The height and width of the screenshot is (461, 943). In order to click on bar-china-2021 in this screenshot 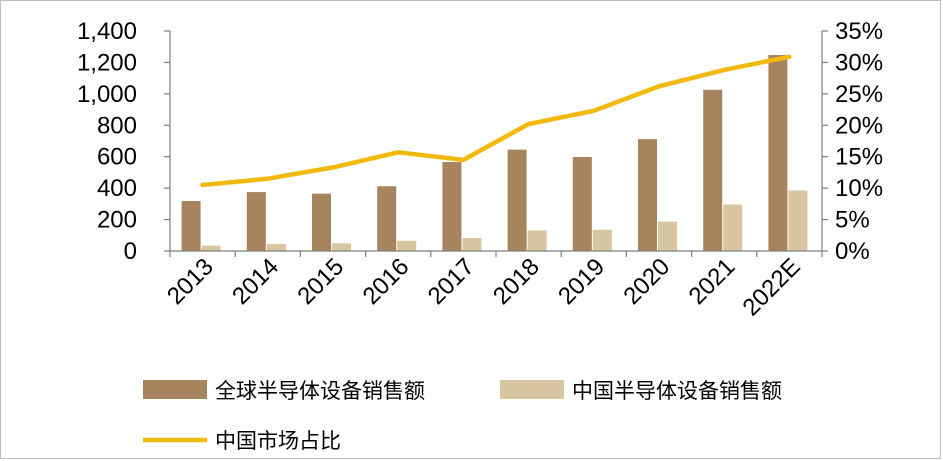, I will do `click(733, 227)`.